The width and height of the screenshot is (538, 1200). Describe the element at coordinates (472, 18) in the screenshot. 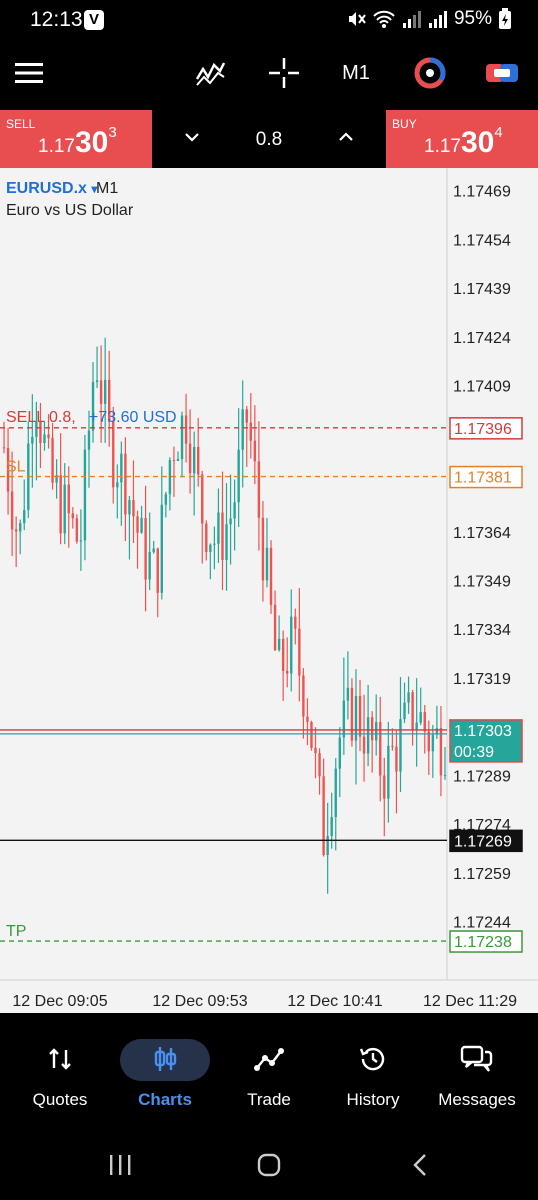

I see `battery-percent: 95%` at that location.